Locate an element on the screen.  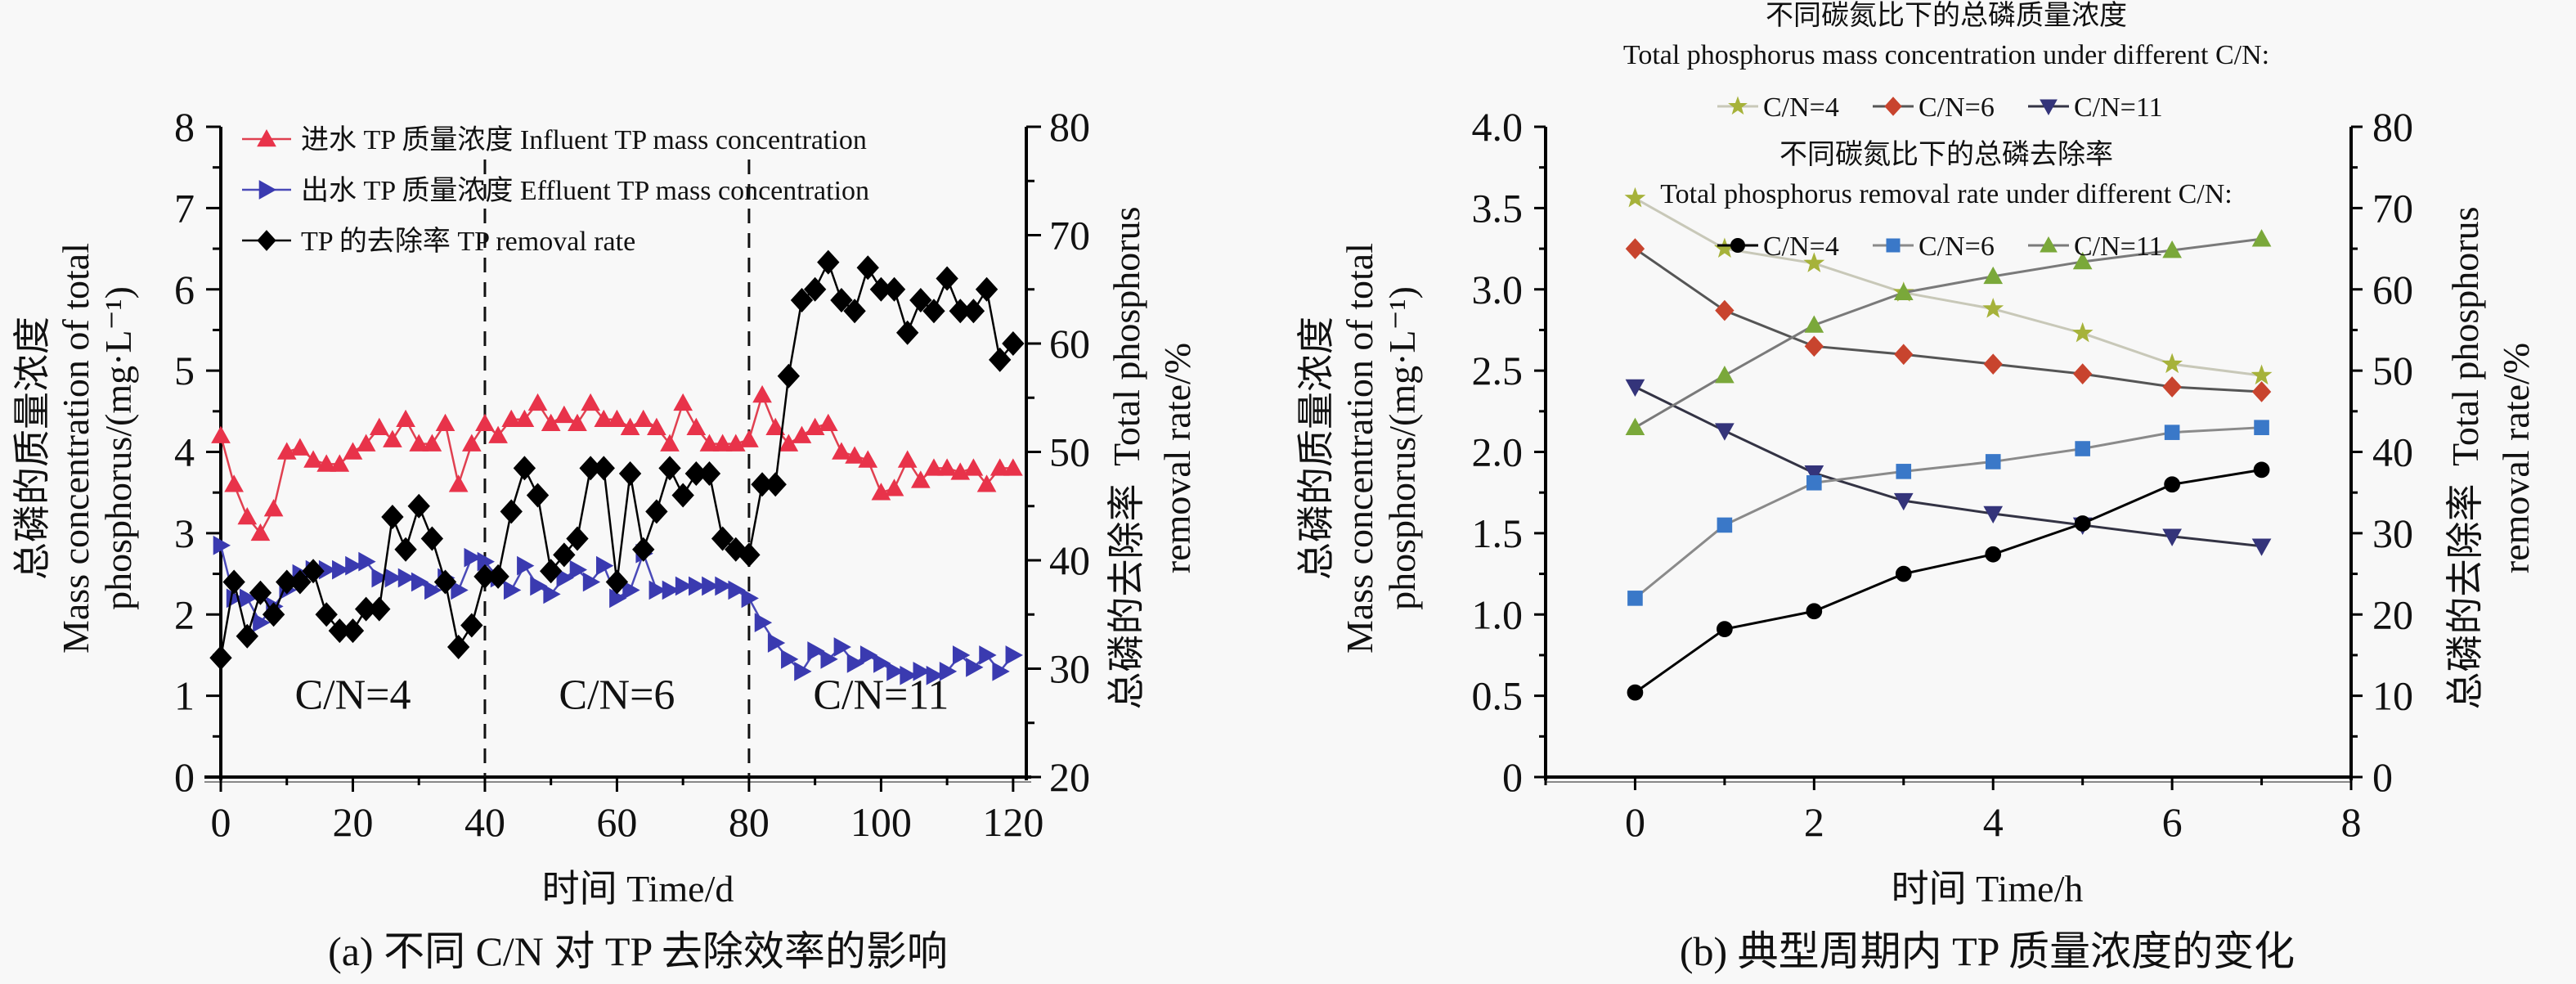
panel-b-y-label-en2: phosphorus/(mg·L⁻¹) is located at coordinates (1402, 448).